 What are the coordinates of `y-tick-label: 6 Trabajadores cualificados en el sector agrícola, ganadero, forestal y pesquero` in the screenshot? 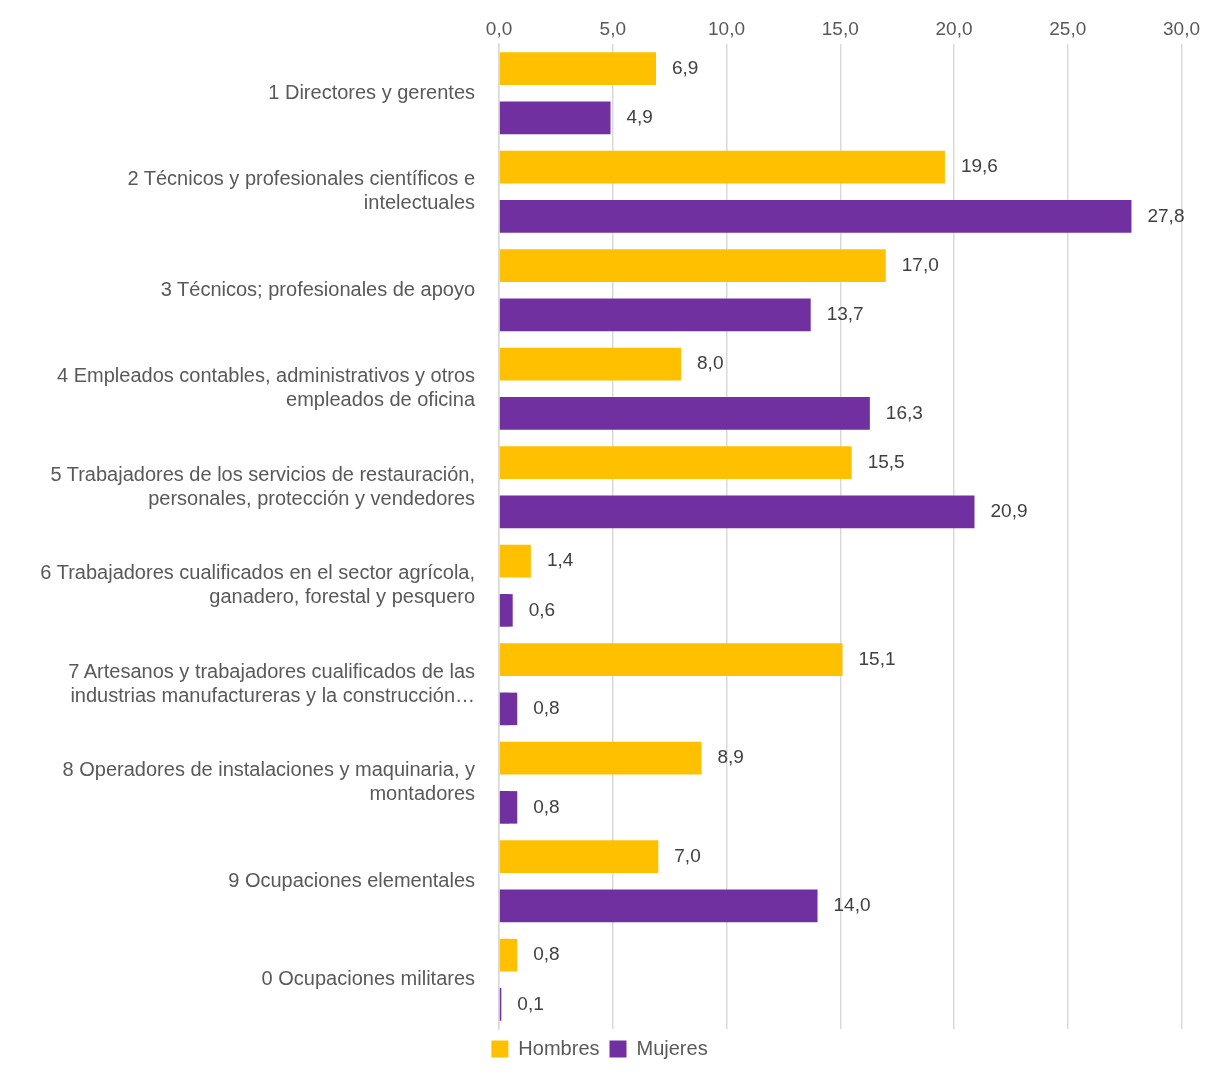 It's located at (258, 584).